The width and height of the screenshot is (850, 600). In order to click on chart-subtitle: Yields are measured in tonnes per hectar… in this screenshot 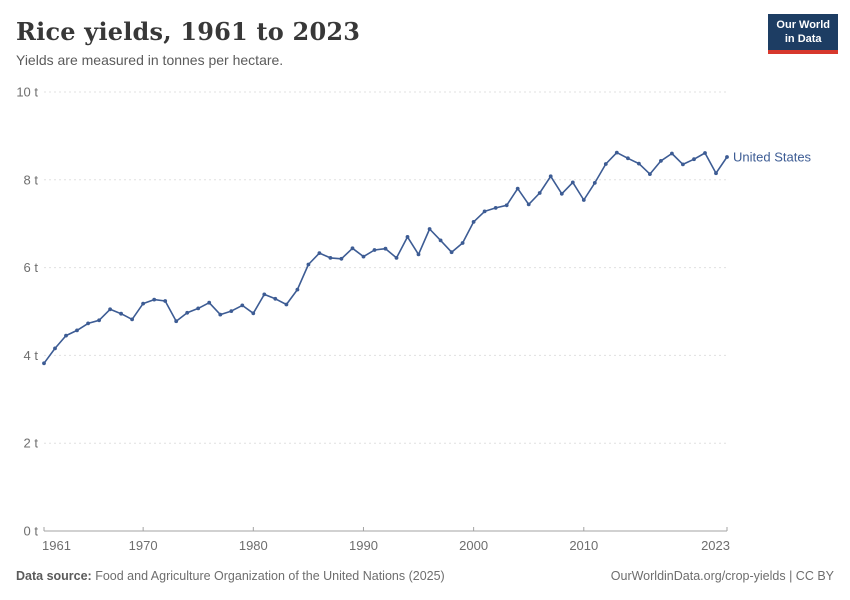, I will do `click(150, 60)`.